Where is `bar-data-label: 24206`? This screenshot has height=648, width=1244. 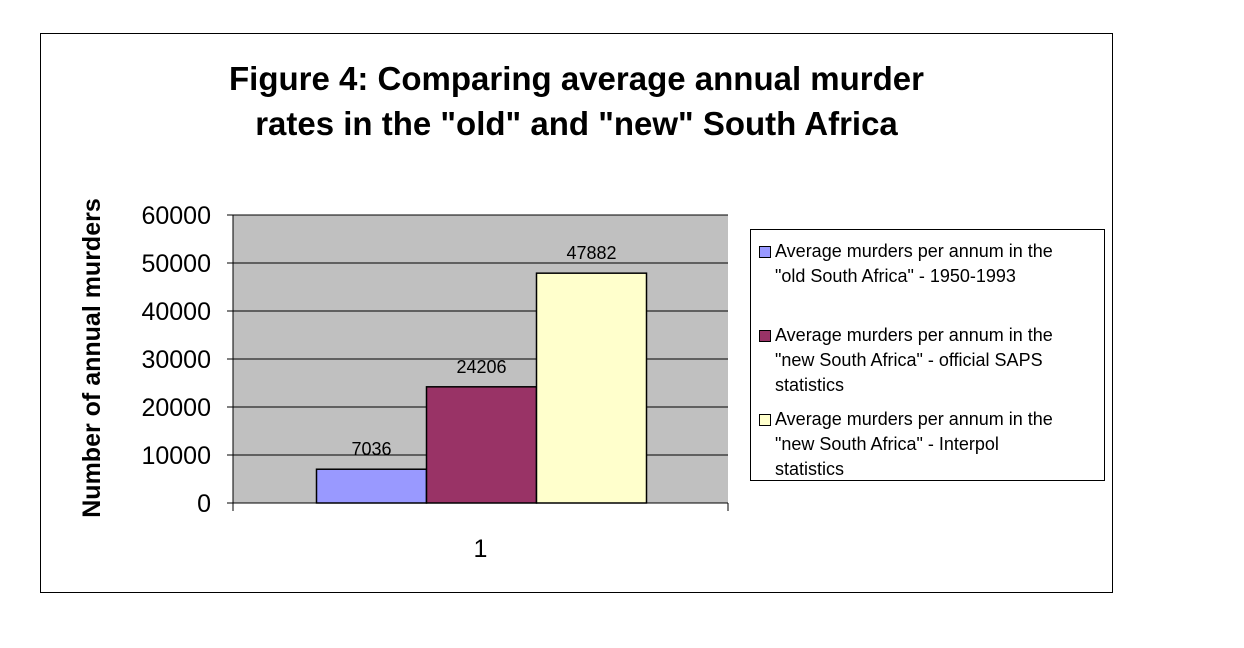
bar-data-label: 24206 is located at coordinates (481, 367).